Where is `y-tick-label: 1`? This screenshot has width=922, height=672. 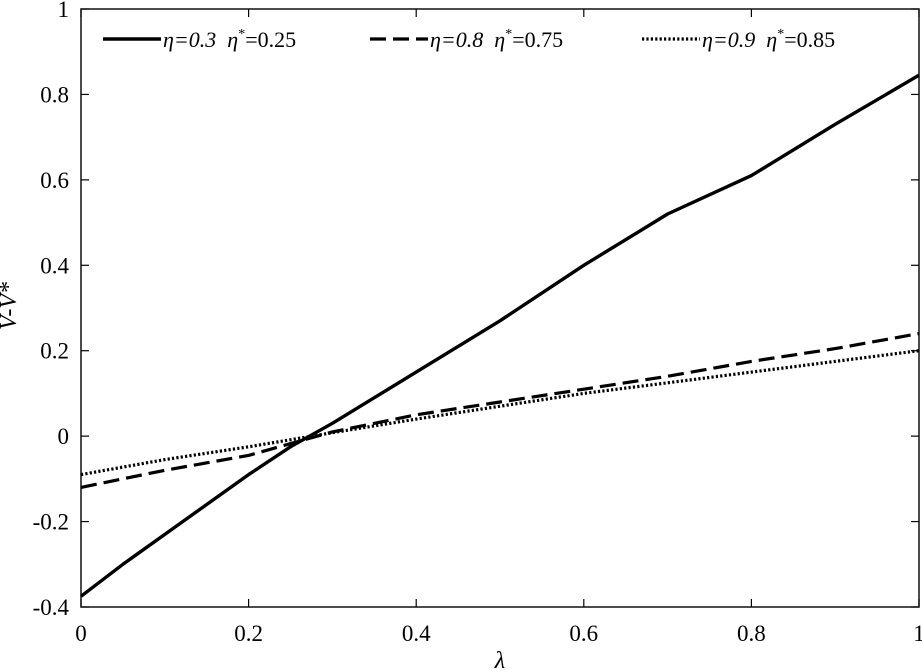 y-tick-label: 1 is located at coordinates (64, 11).